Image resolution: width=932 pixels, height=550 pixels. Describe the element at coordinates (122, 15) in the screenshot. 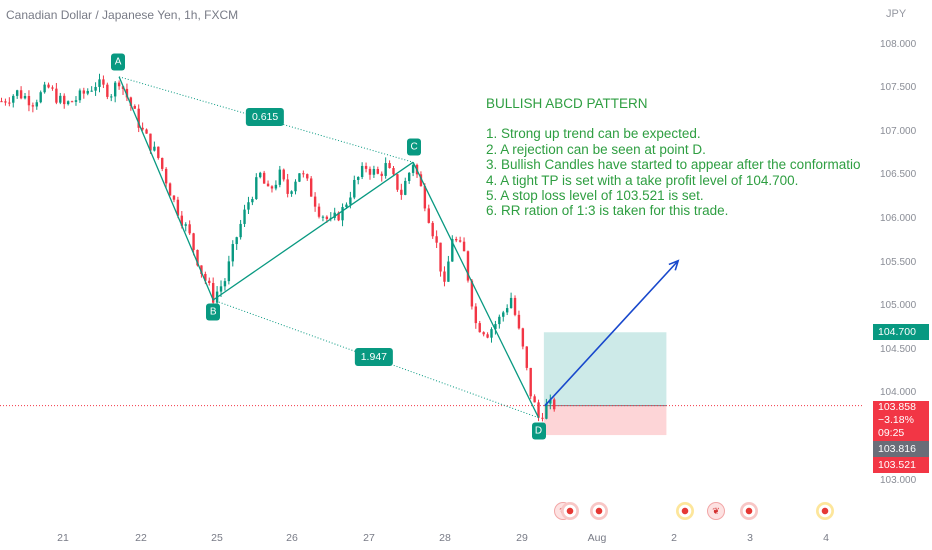

I see `chart-title: Canadian Dollar / Japanese Yen, 1h, FXCM` at that location.